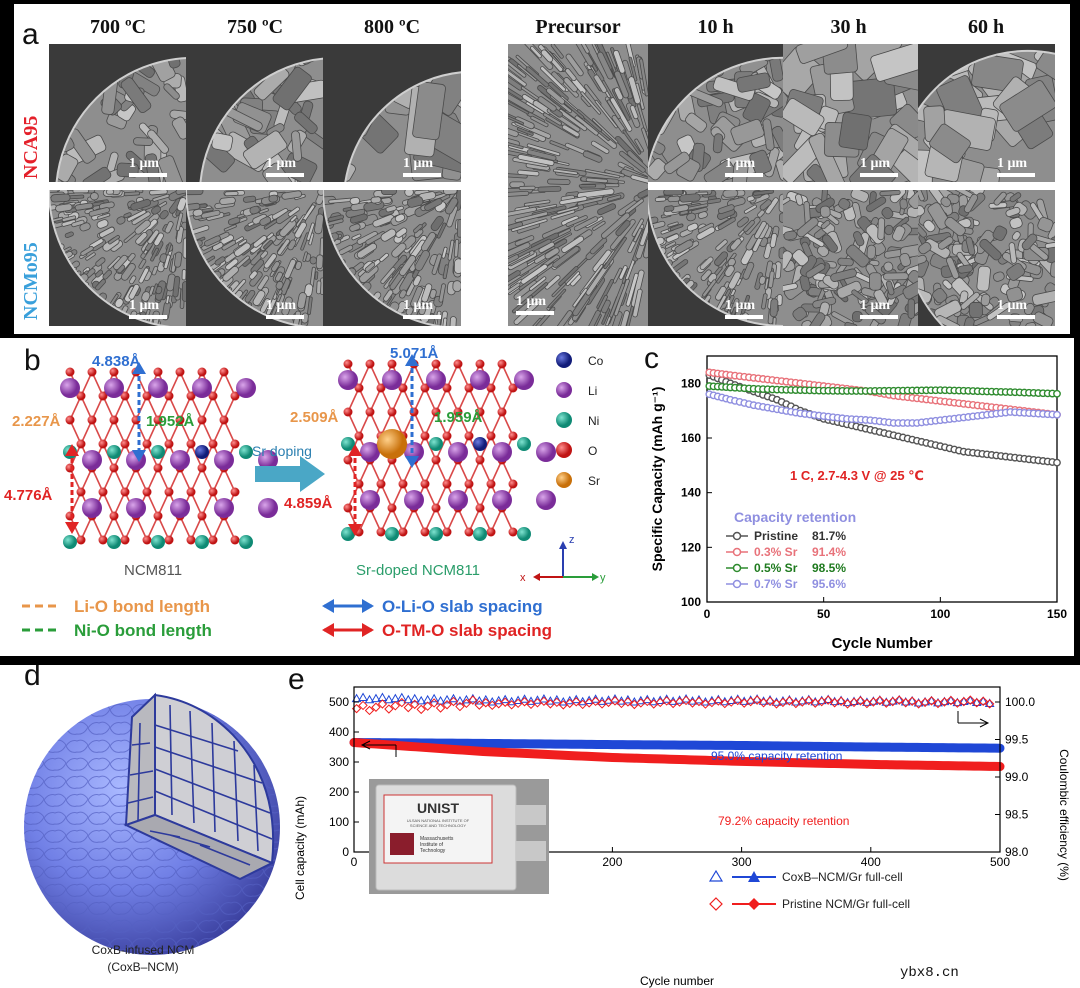 Image resolution: width=1080 pixels, height=988 pixels. What do you see at coordinates (986, 27) in the screenshot?
I see `col-title-60h: 60 h` at bounding box center [986, 27].